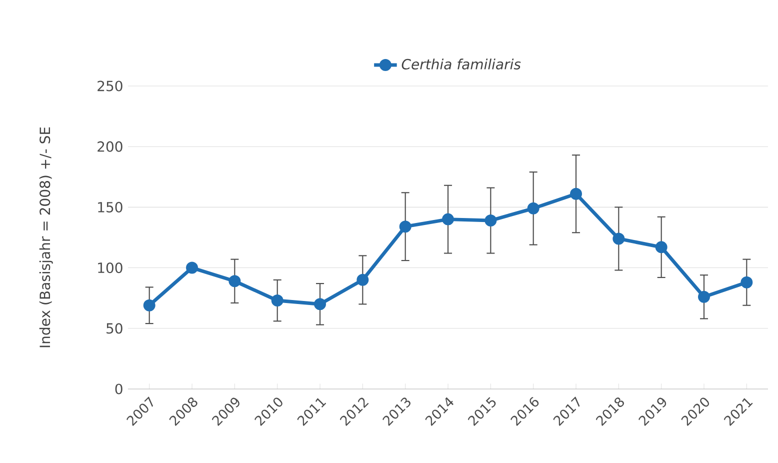  What do you see at coordinates (46, 237) in the screenshot?
I see `y-axis-title: Index (Basisjahr = 2008) +/- SE` at bounding box center [46, 237].